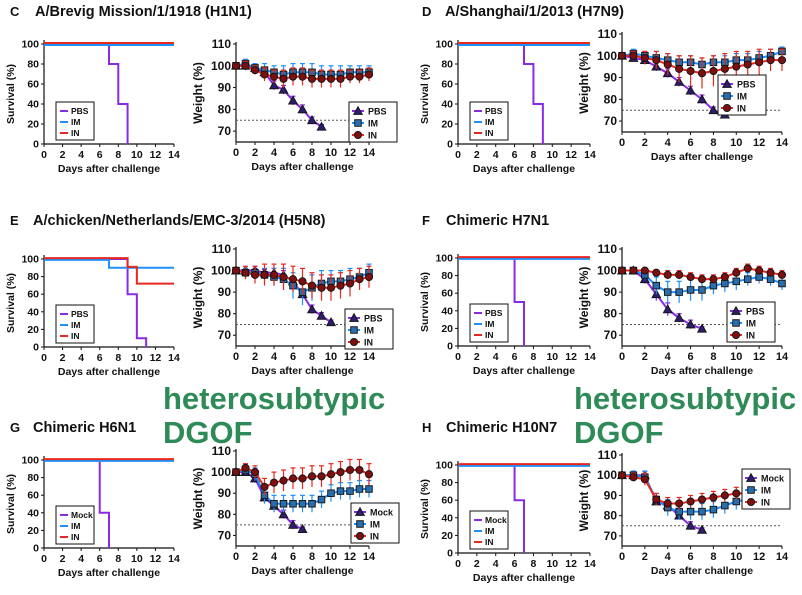  Describe the element at coordinates (489, 542) in the screenshot. I see `survival-legend-label: IN` at that location.